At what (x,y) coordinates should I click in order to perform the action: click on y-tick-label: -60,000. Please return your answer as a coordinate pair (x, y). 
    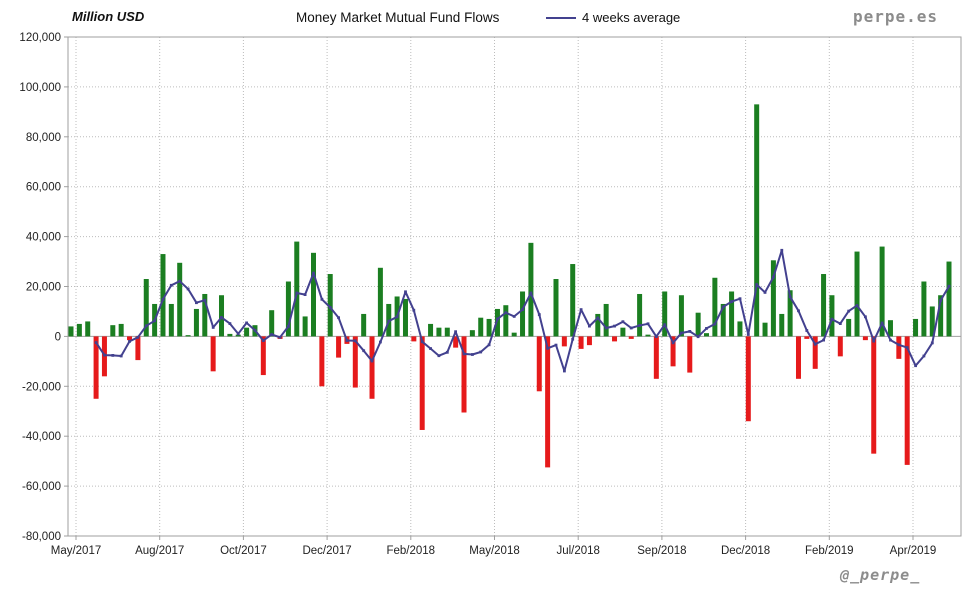
    Looking at the image, I should click on (41, 487).